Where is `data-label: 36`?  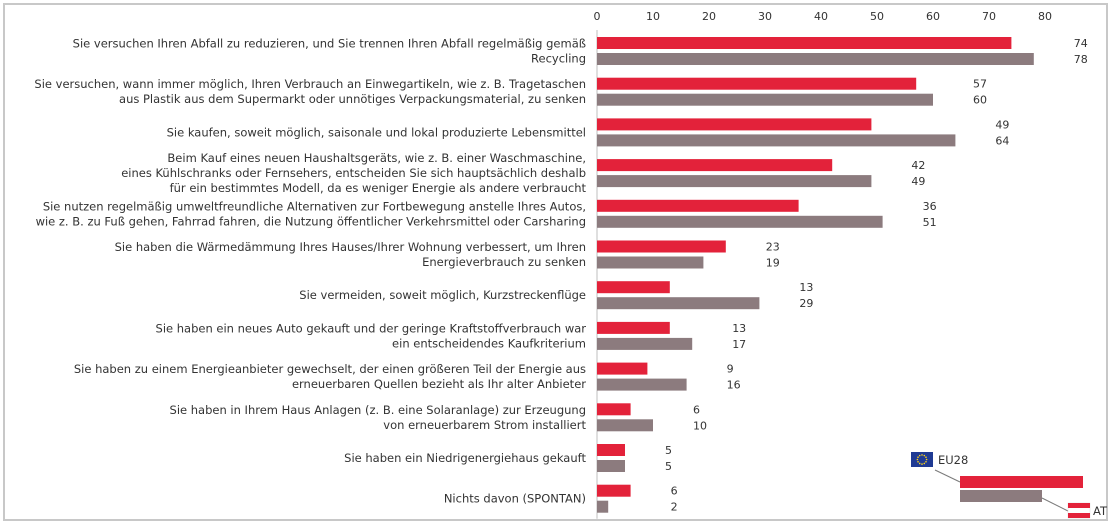 data-label: 36 is located at coordinates (930, 206).